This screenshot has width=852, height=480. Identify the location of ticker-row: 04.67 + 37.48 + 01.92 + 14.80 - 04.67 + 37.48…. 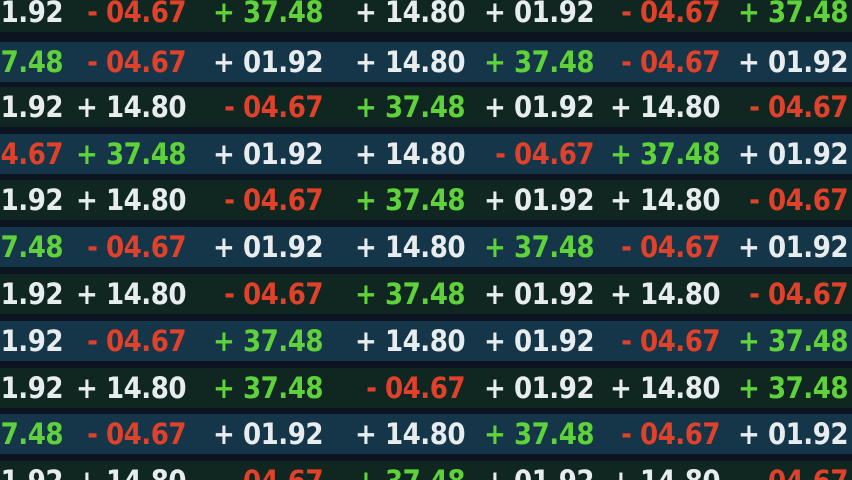
(426, 154).